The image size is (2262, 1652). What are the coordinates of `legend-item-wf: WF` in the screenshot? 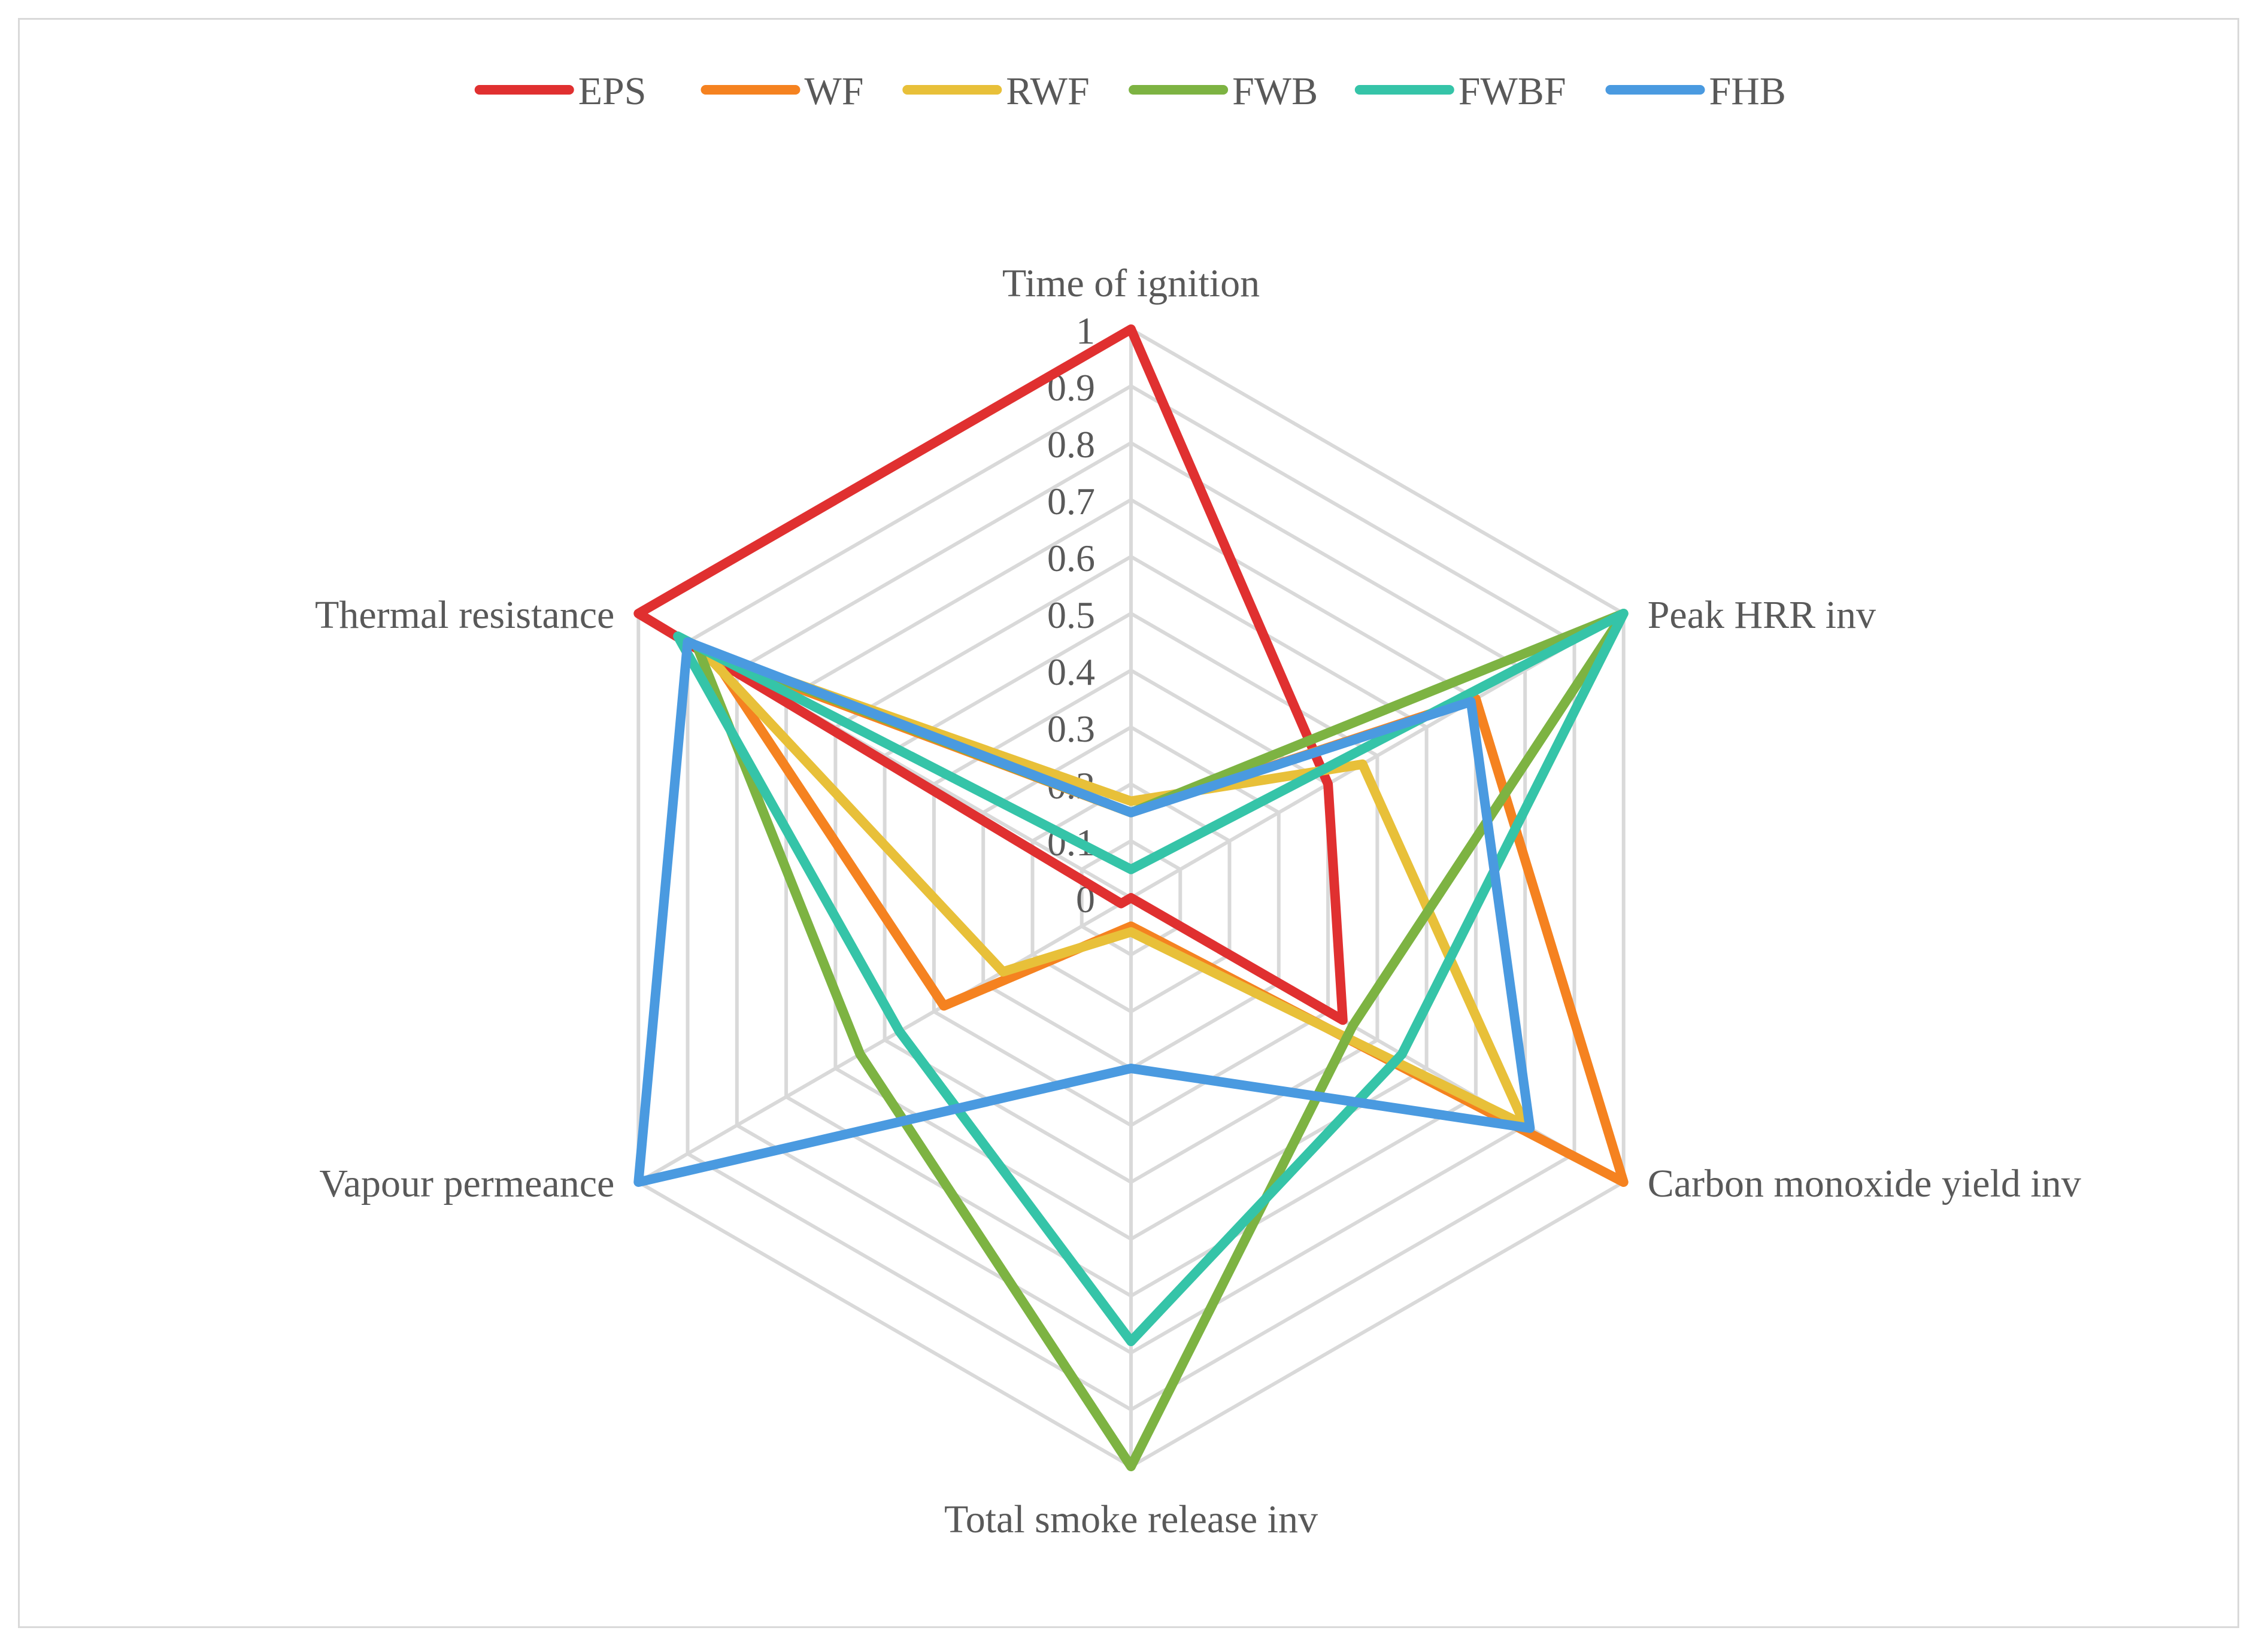 It's located at (782, 91).